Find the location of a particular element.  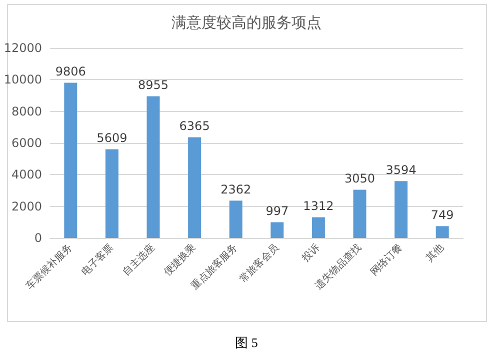

data-label: 1312 is located at coordinates (318, 206).